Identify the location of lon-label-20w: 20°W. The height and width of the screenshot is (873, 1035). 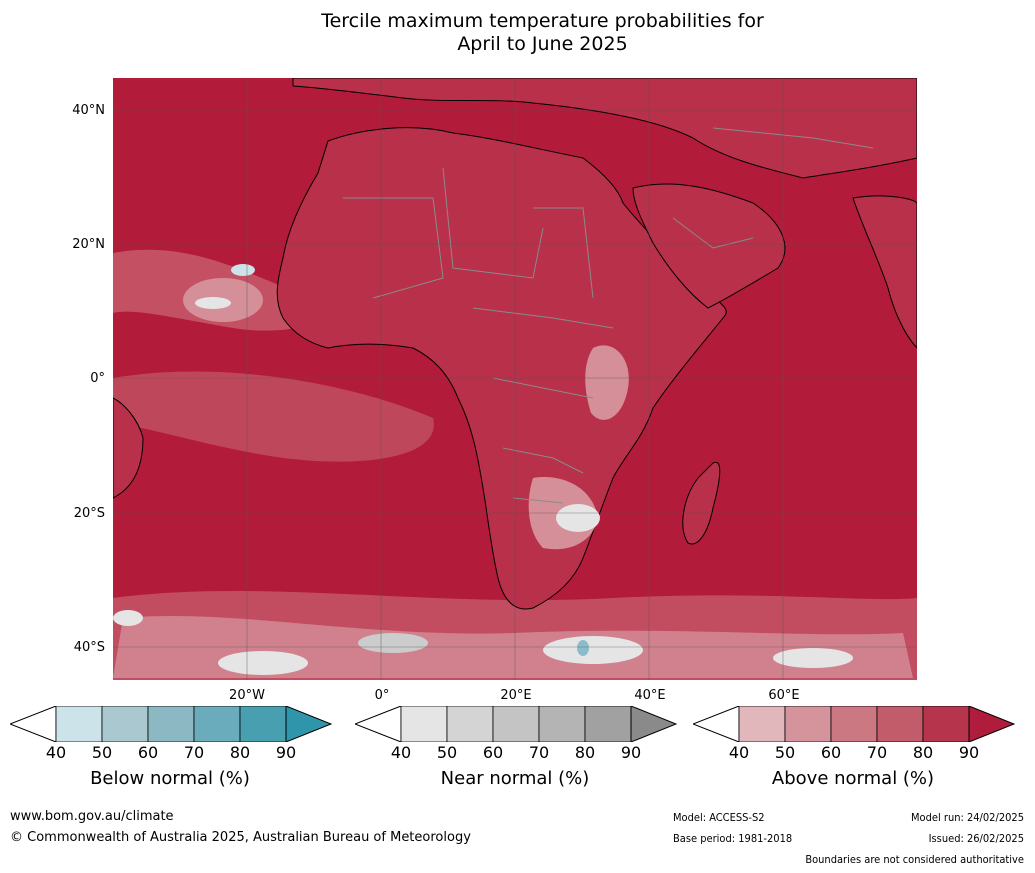
(247, 695).